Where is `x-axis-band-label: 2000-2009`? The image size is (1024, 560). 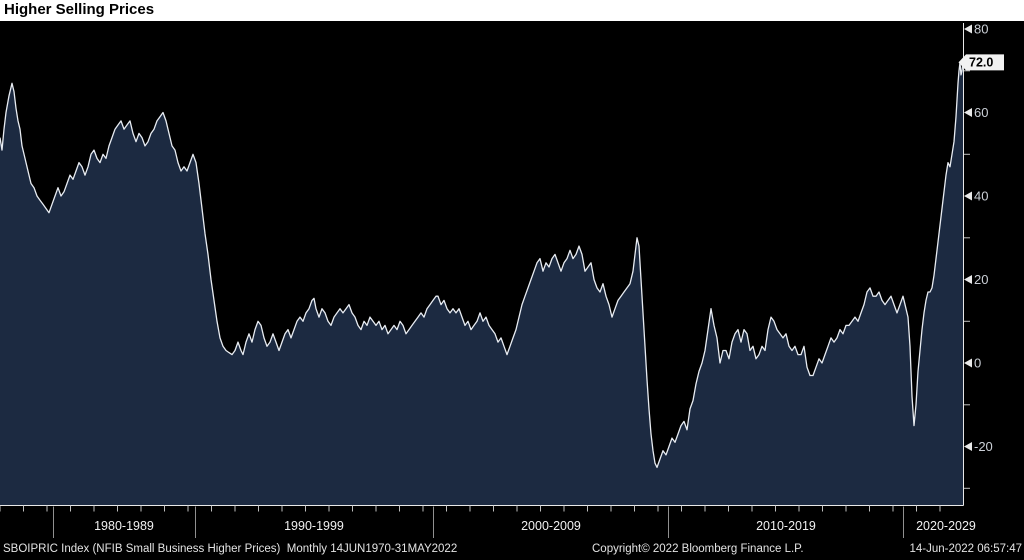
x-axis-band-label: 2000-2009 is located at coordinates (551, 526).